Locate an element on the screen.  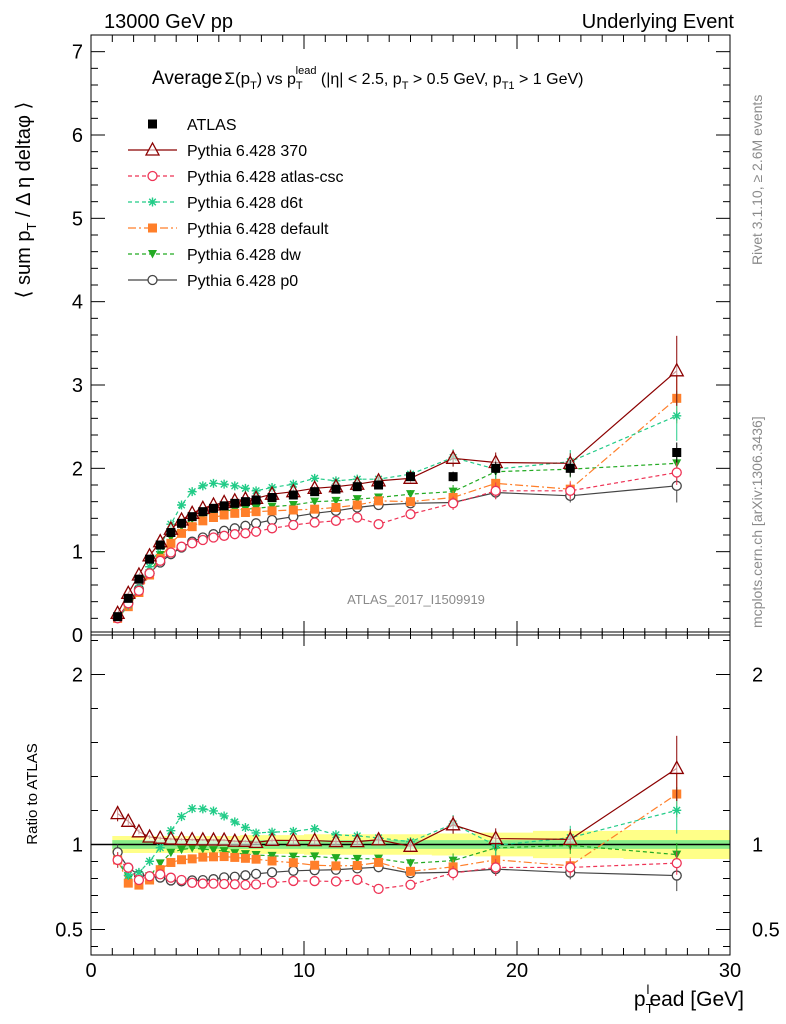
ratio-y-tick-label: 0.5 is located at coordinates (69, 931).